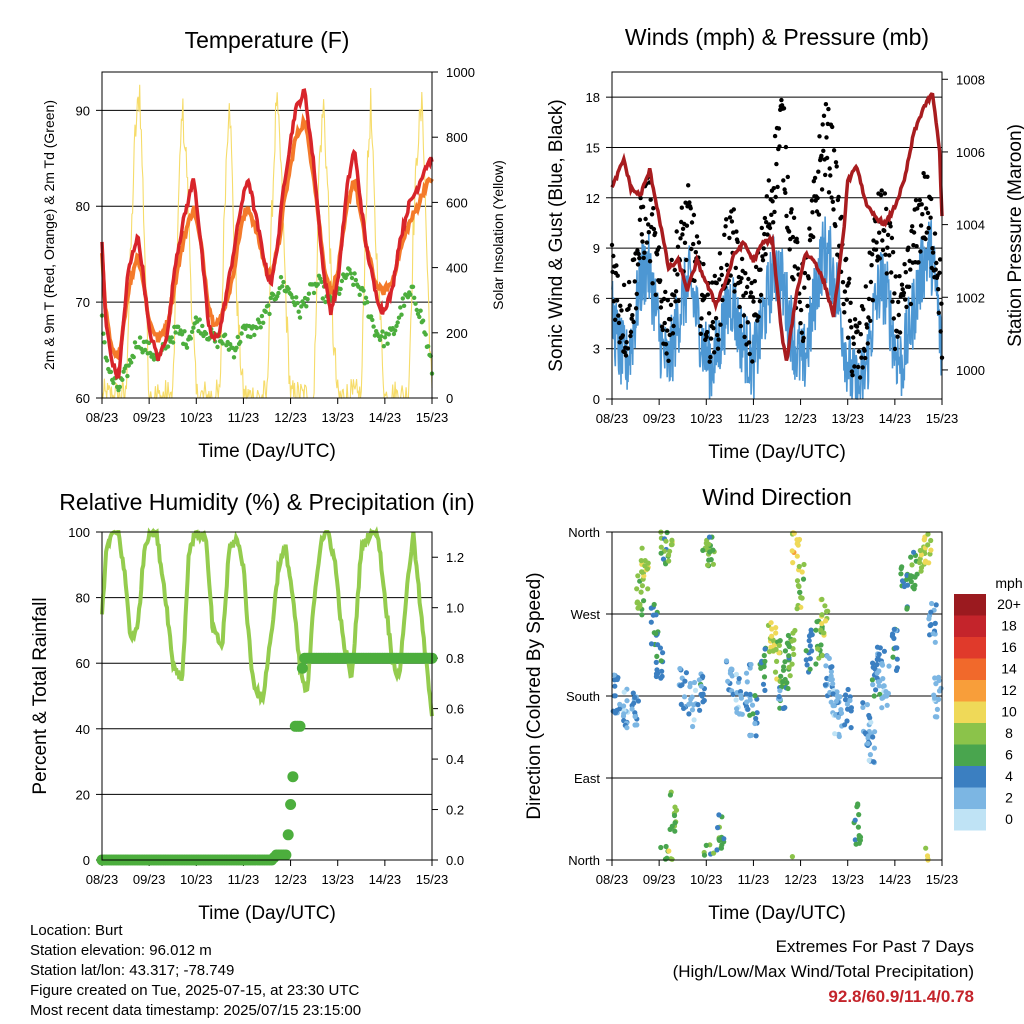 This screenshot has width=1024, height=1024. I want to click on precipitation-point, so click(291, 804).